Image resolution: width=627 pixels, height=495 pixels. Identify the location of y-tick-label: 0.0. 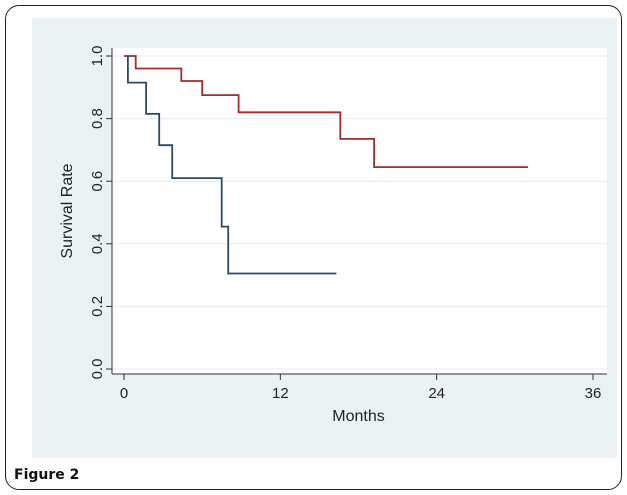
(97, 369).